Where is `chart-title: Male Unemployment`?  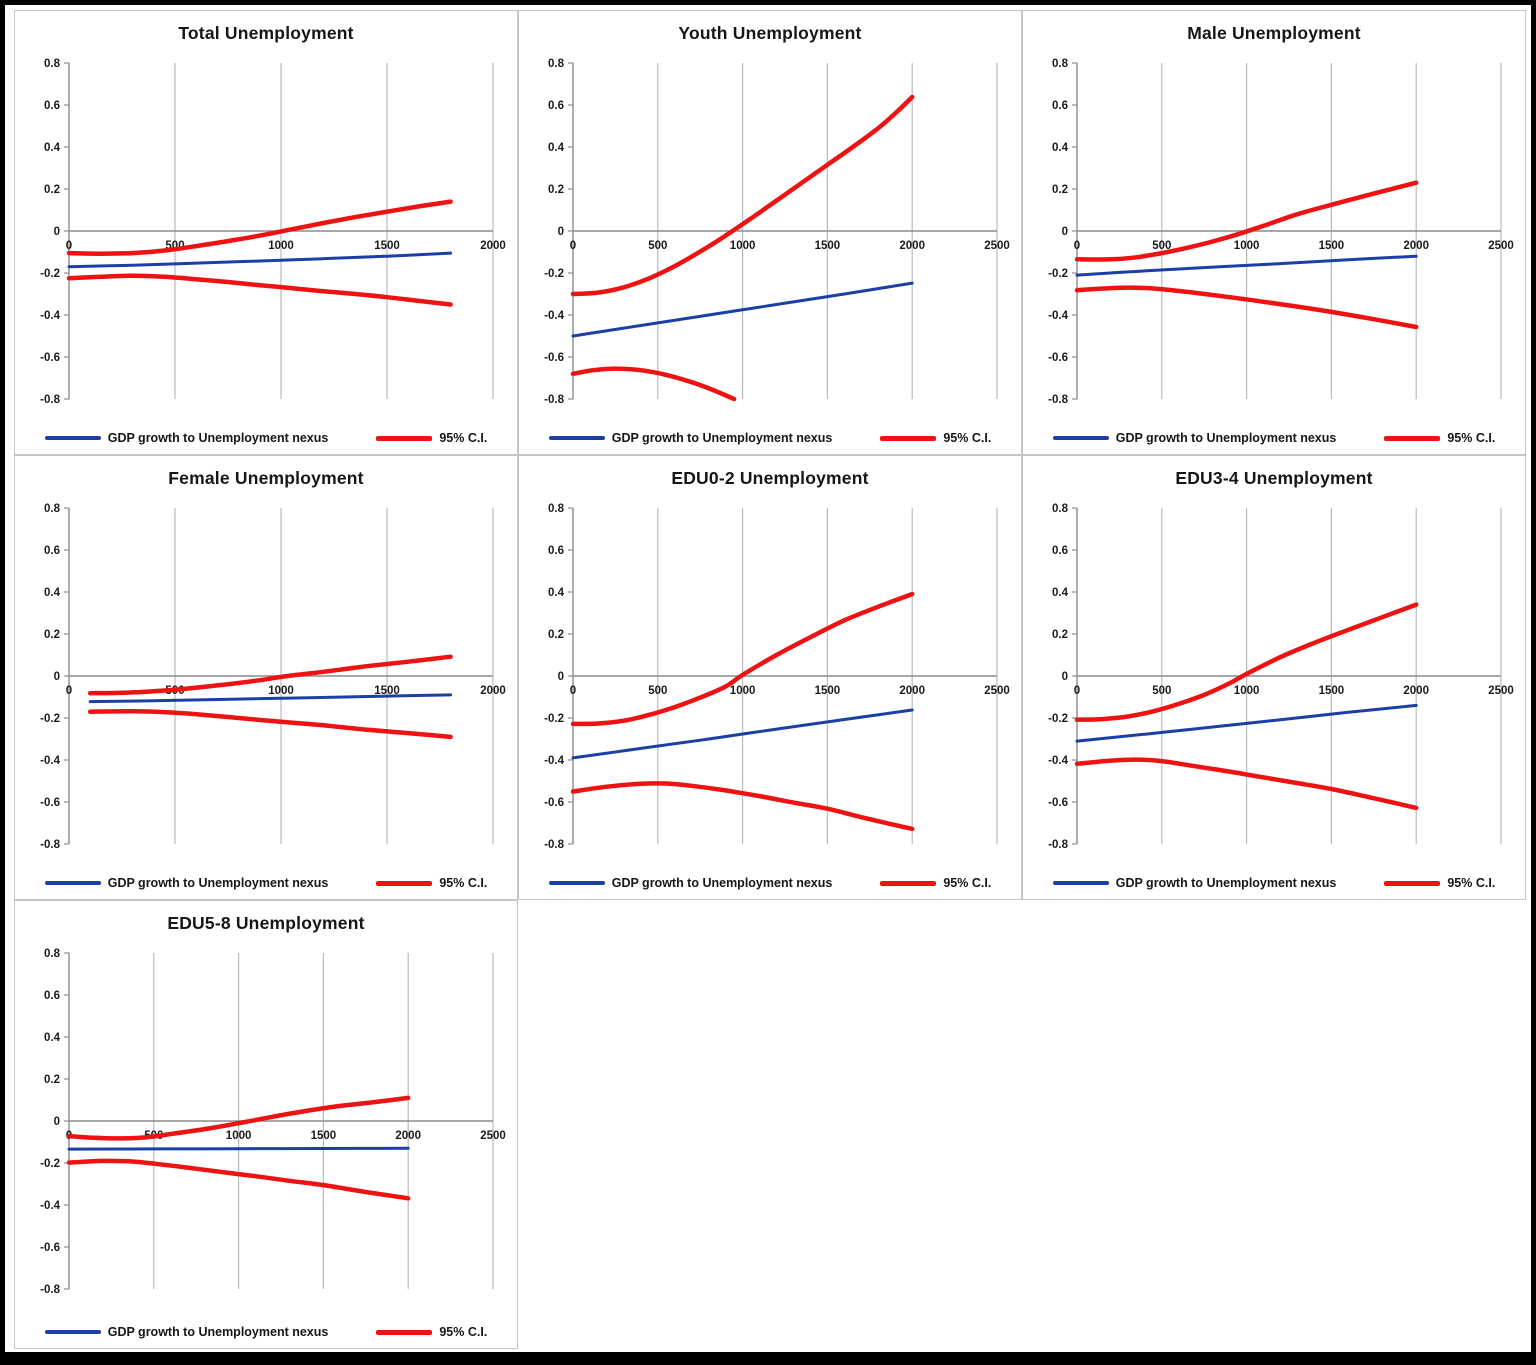
chart-title: Male Unemployment is located at coordinates (1274, 33).